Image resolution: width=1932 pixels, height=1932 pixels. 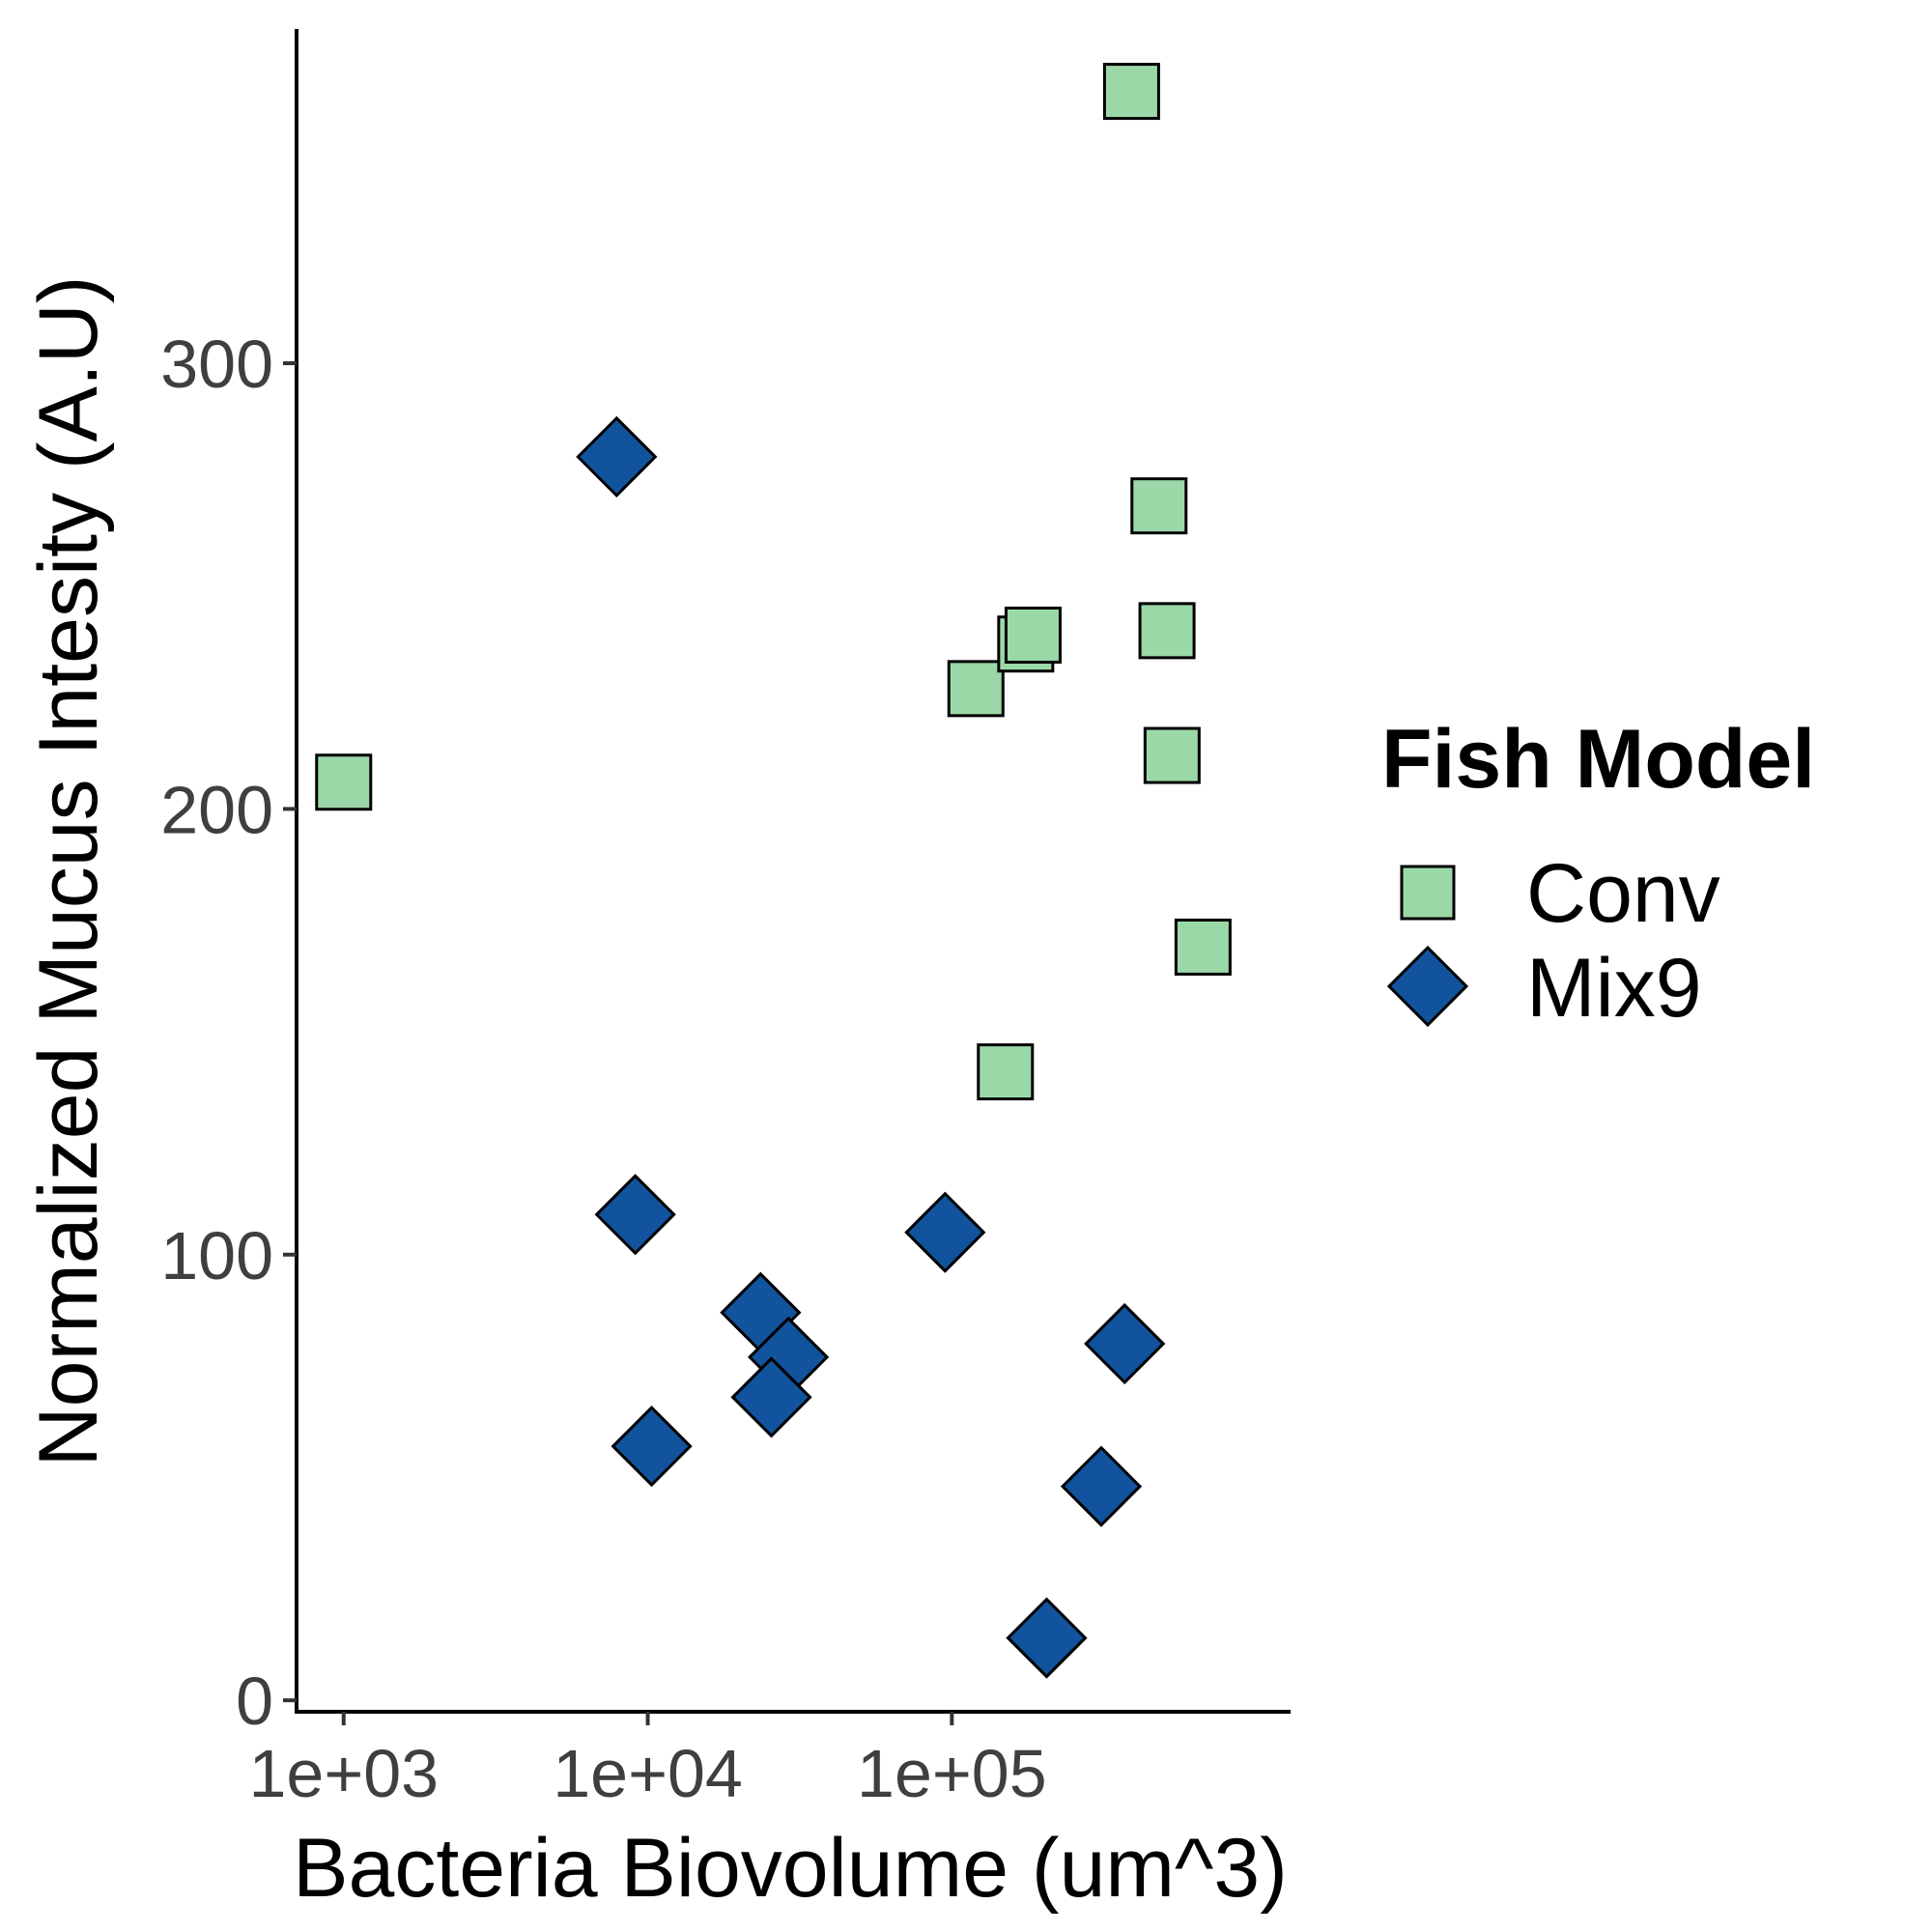 I want to click on y-tick-label: 100, so click(x=216, y=1255).